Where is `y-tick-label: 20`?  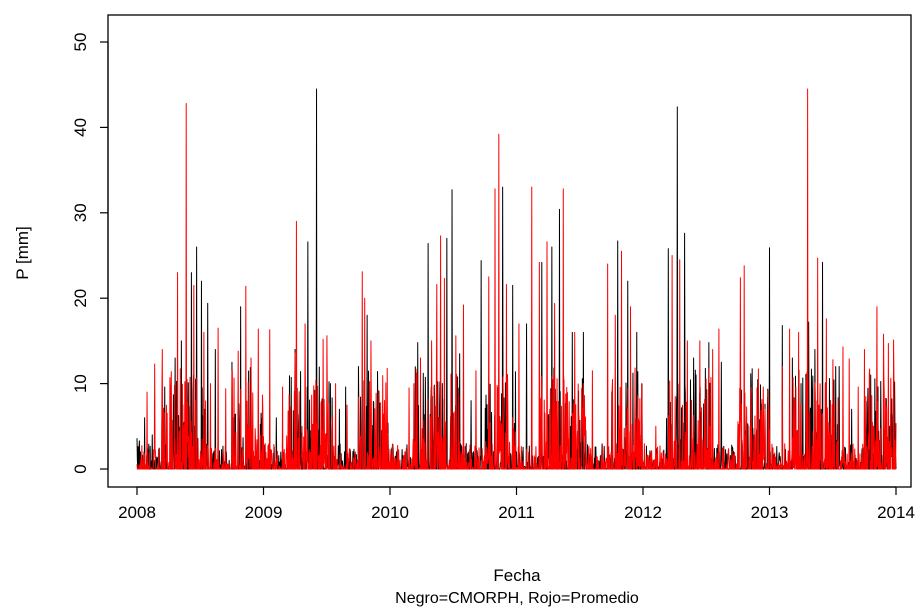
y-tick-label: 20 is located at coordinates (80, 298).